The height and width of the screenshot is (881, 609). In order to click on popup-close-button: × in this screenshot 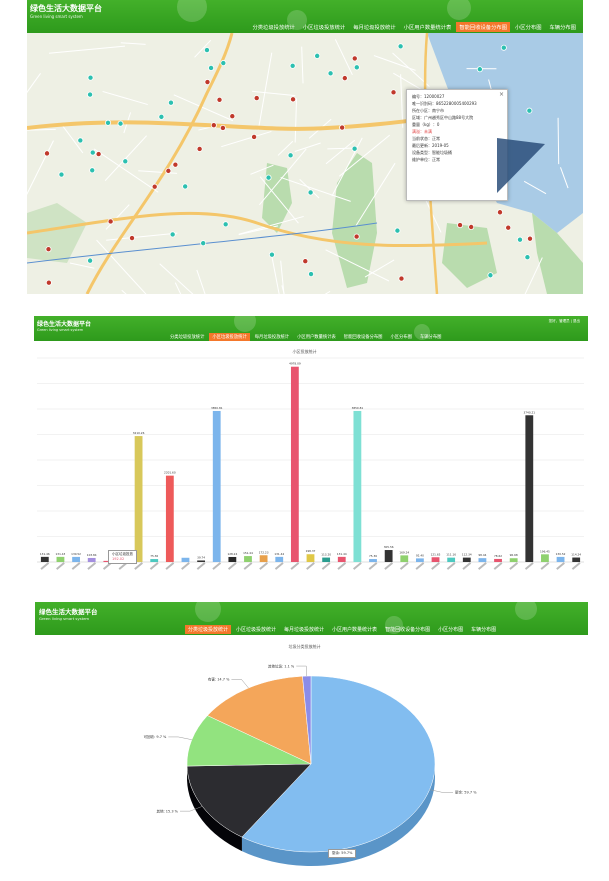, I will do `click(501, 94)`.